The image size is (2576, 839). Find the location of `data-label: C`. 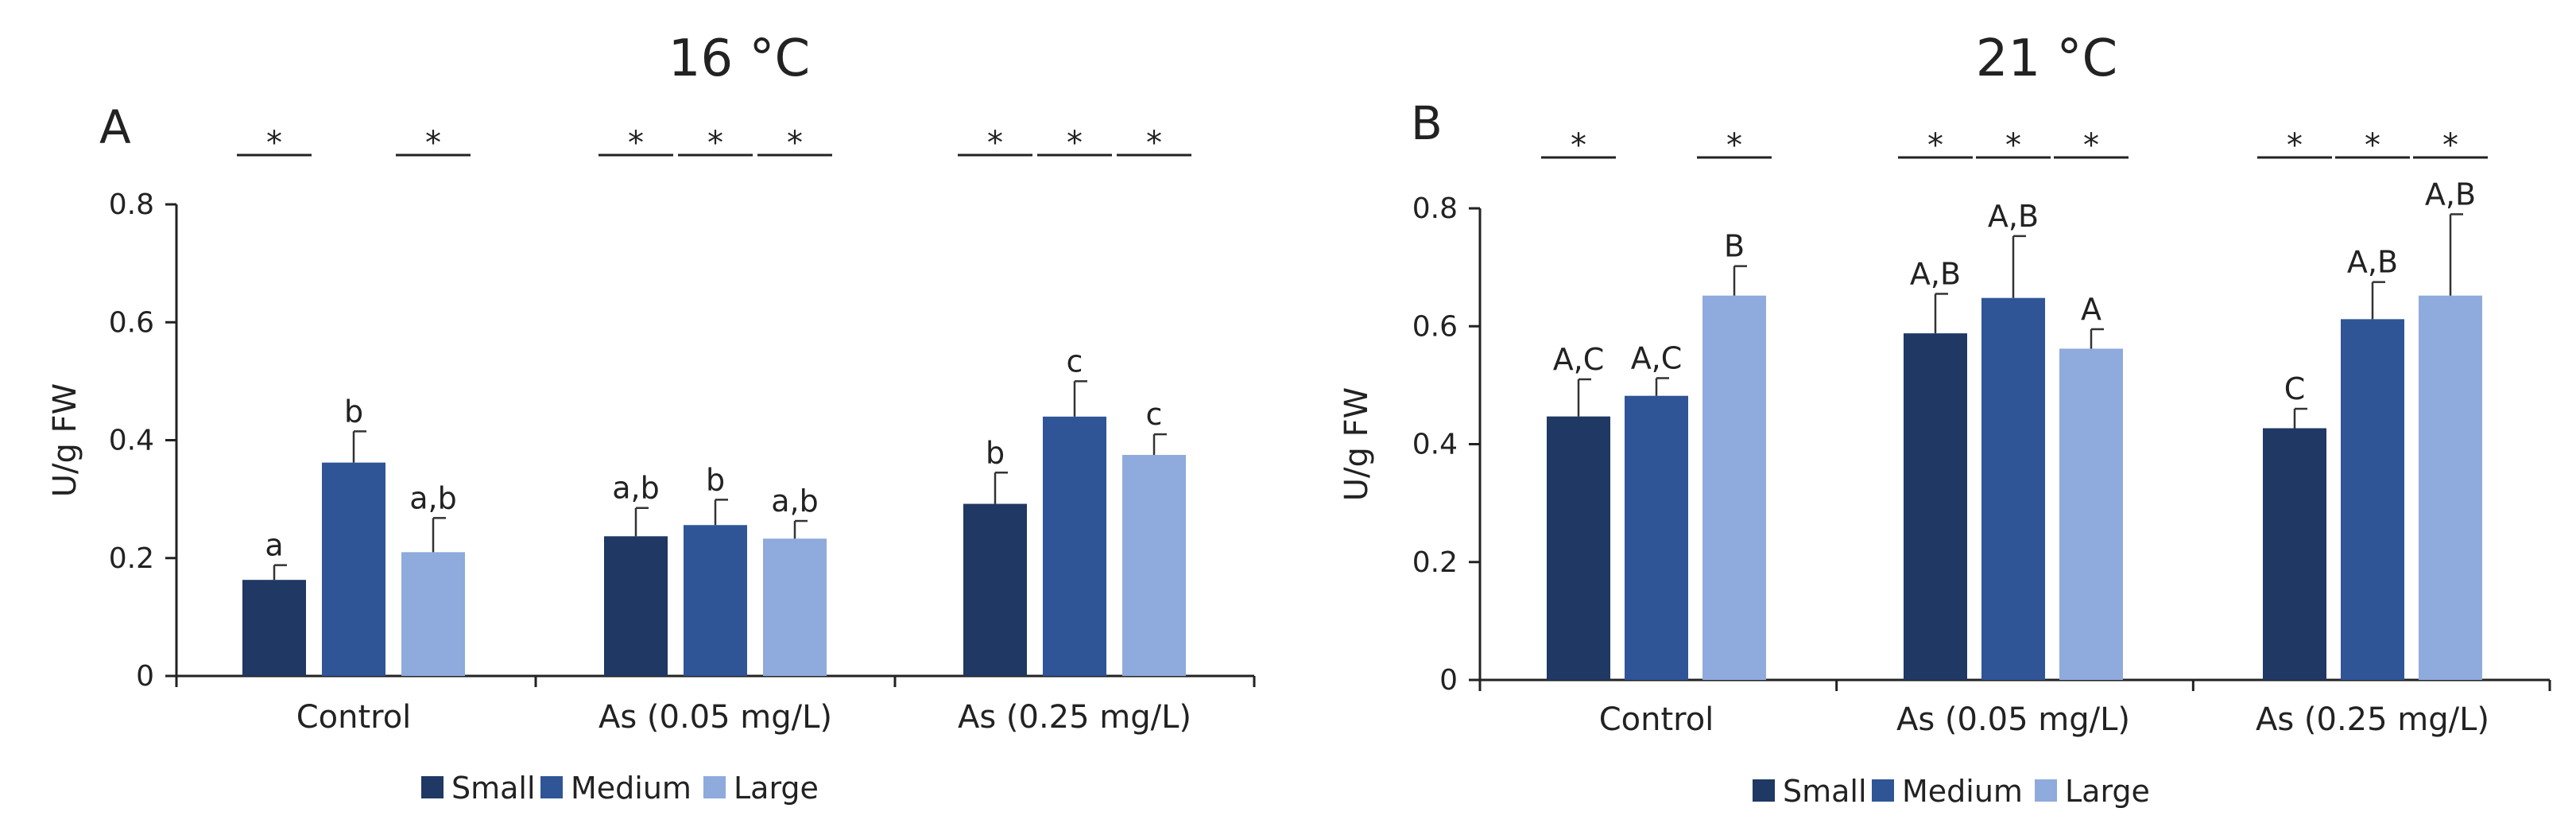

data-label: C is located at coordinates (2295, 388).